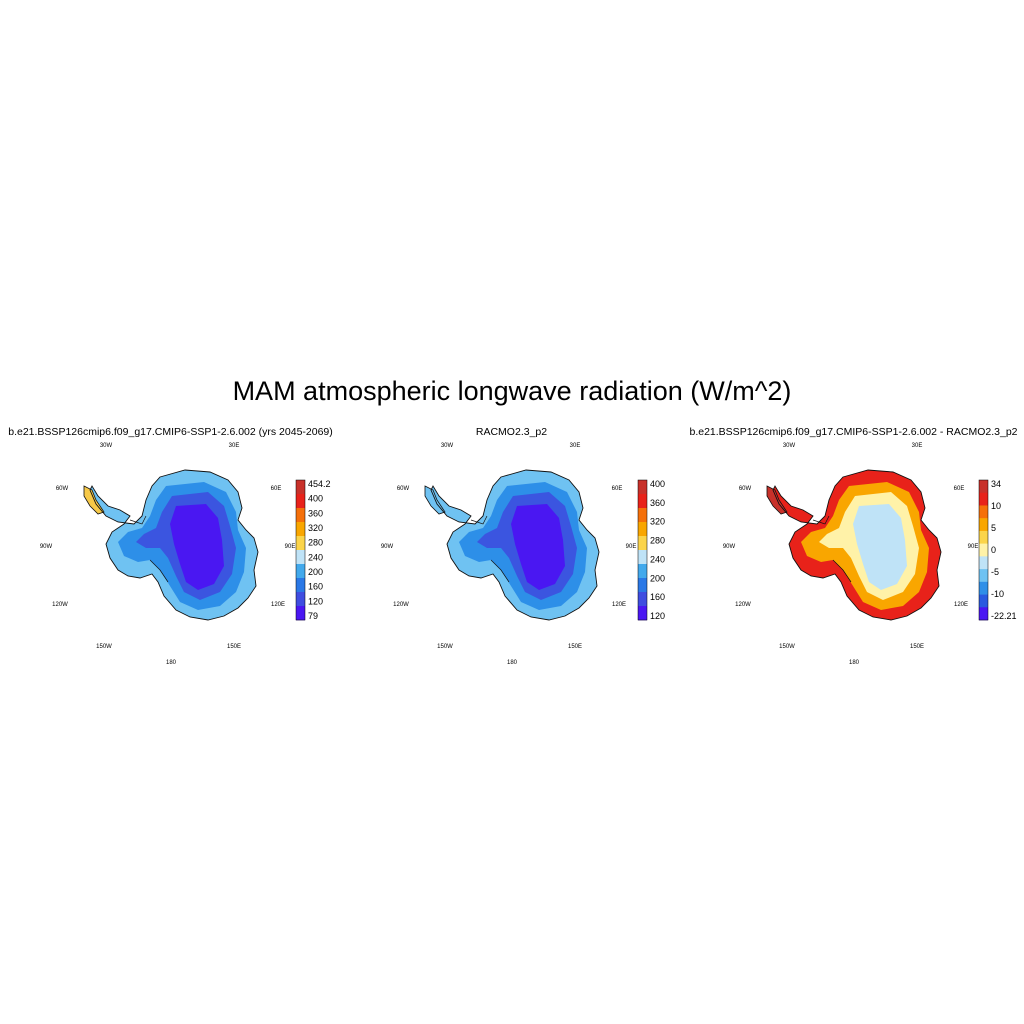 Image resolution: width=1024 pixels, height=1024 pixels. I want to click on colorbar-label: 79, so click(313, 616).